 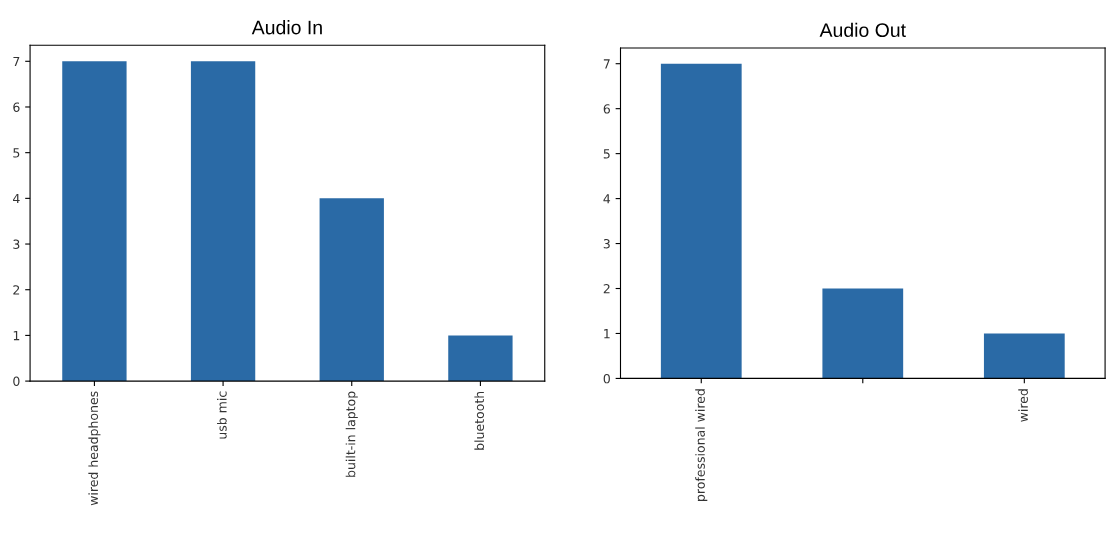 I want to click on x-tick-label: built-in laptop, so click(x=351, y=434).